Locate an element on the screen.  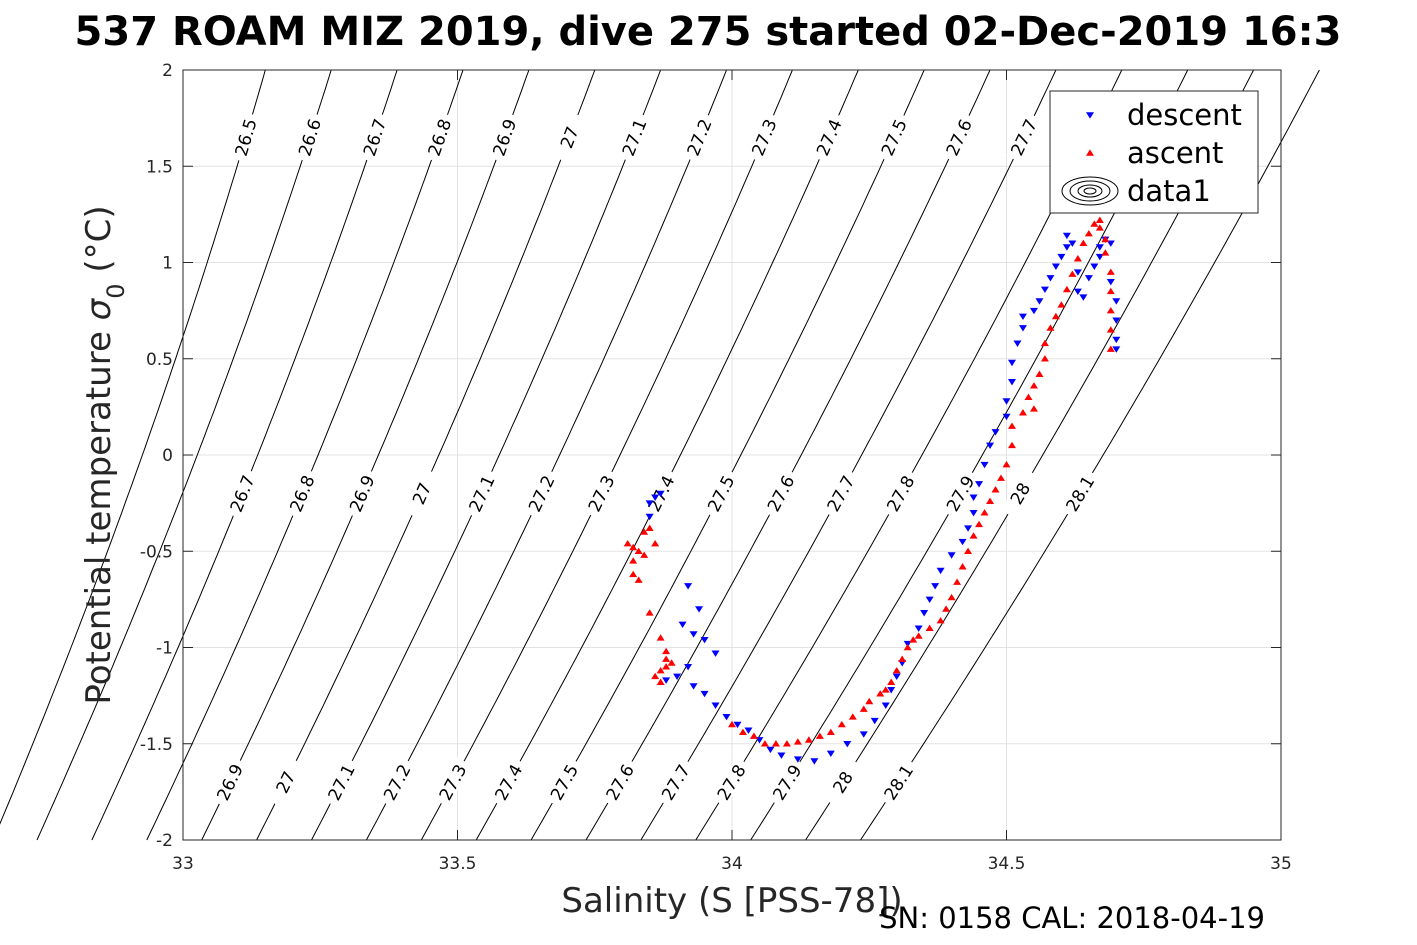
legend: descent ascent data1 is located at coordinates (1154, 152).